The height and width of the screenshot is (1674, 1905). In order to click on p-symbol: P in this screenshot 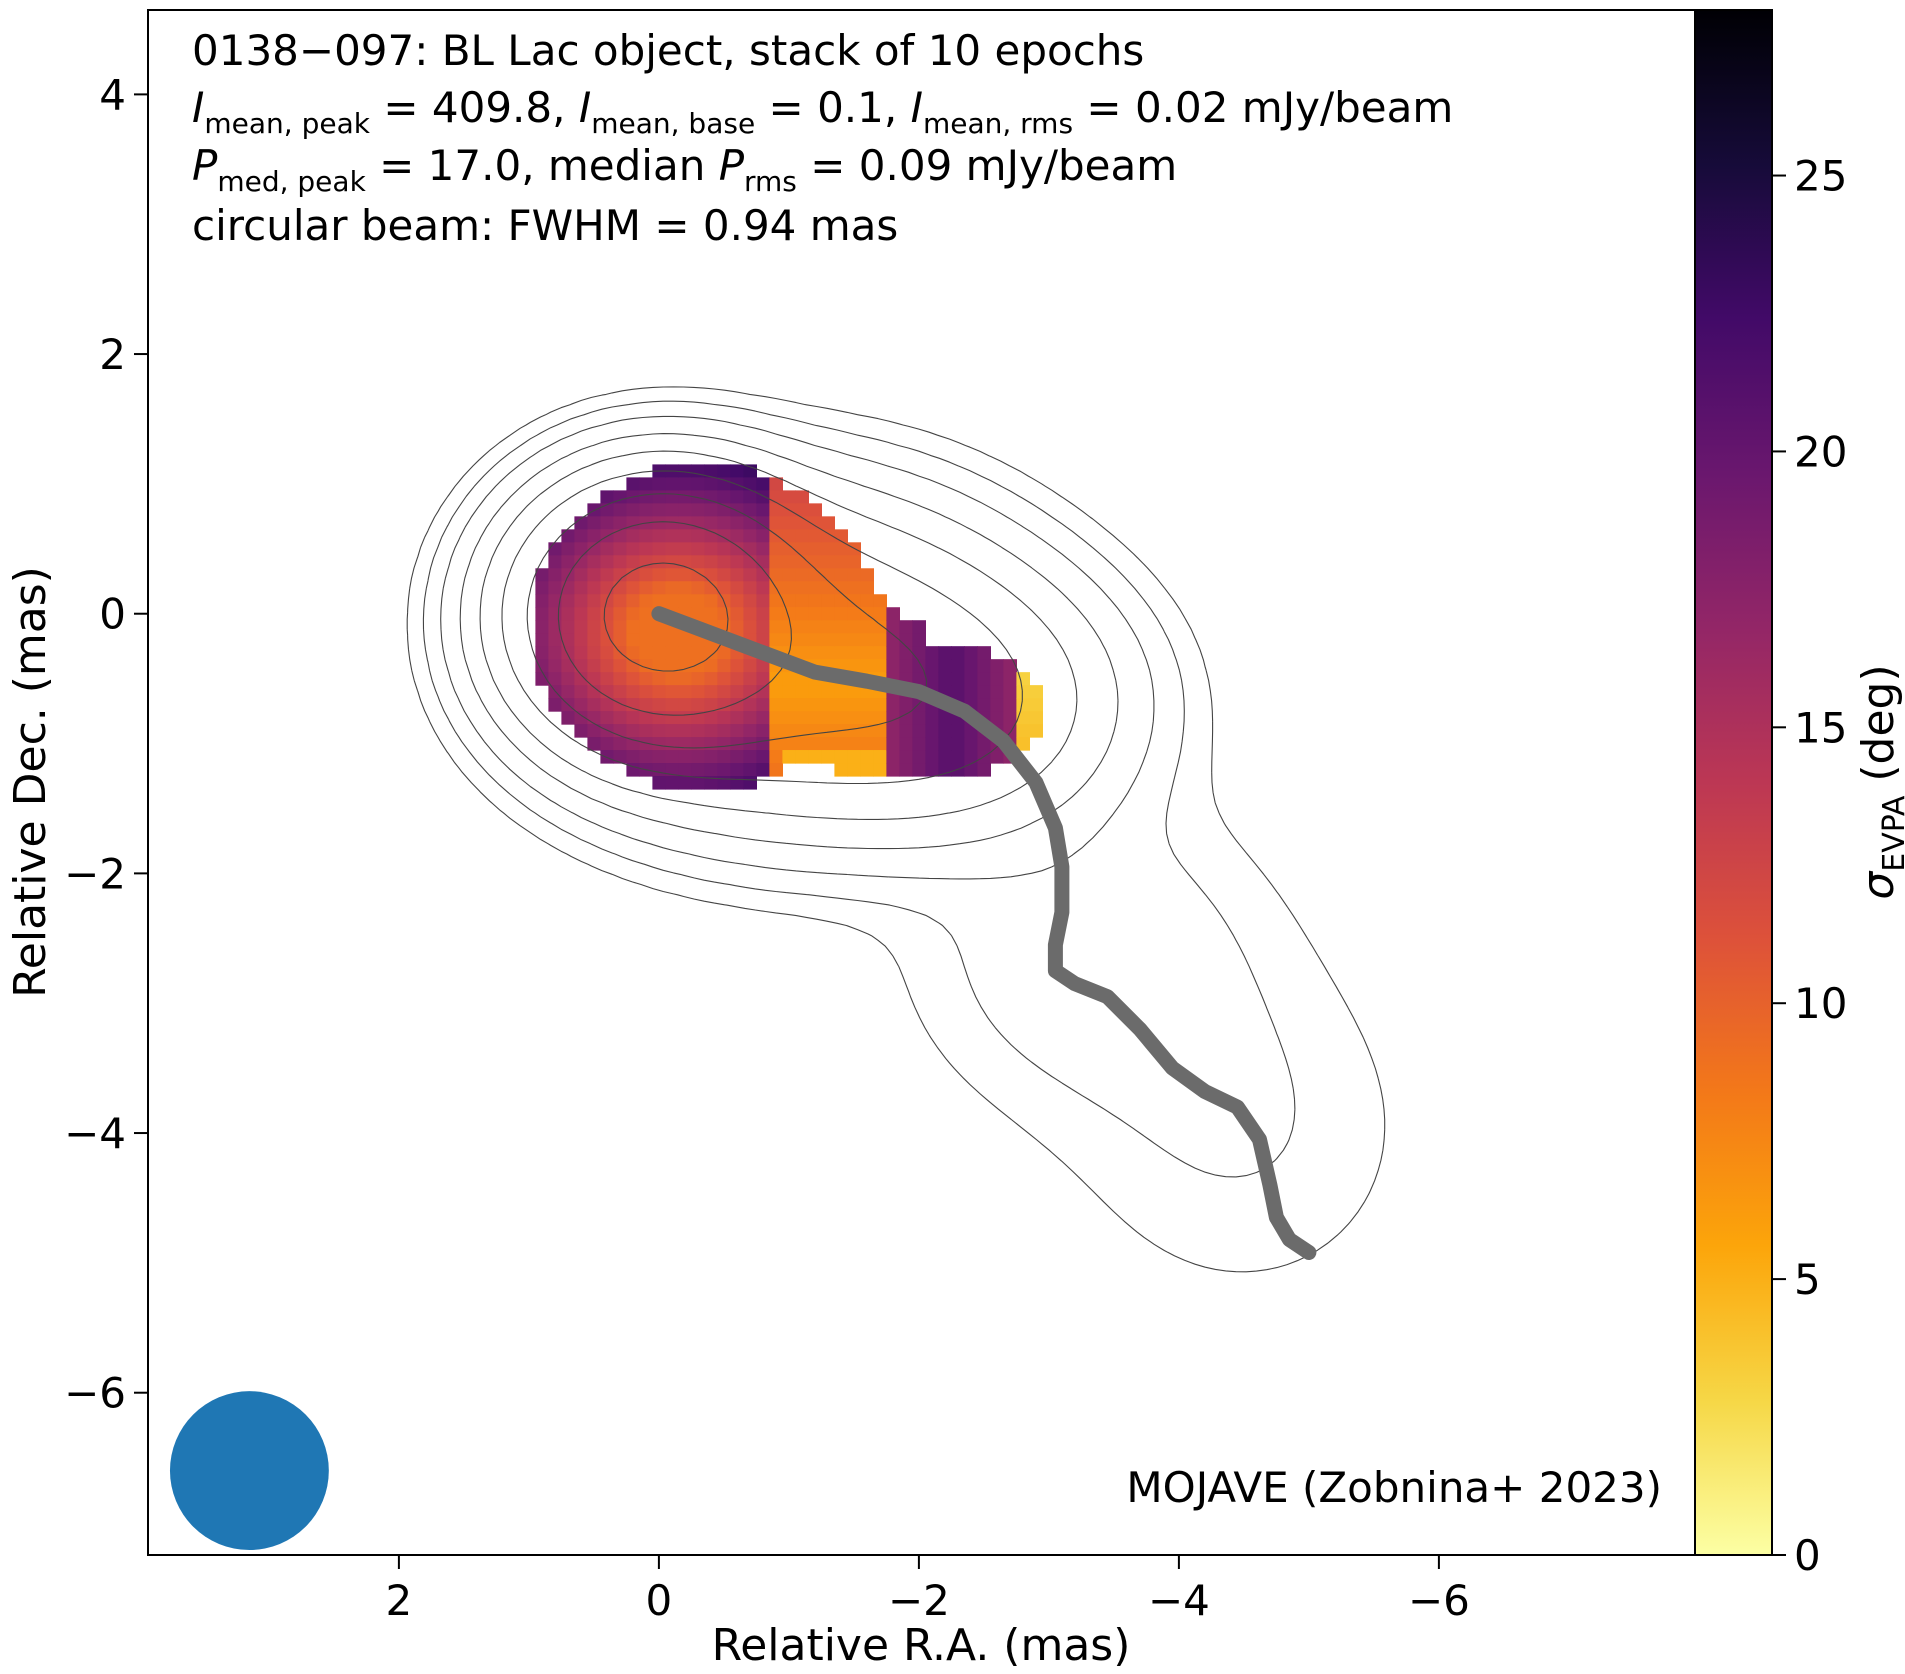, I will do `click(205, 165)`.